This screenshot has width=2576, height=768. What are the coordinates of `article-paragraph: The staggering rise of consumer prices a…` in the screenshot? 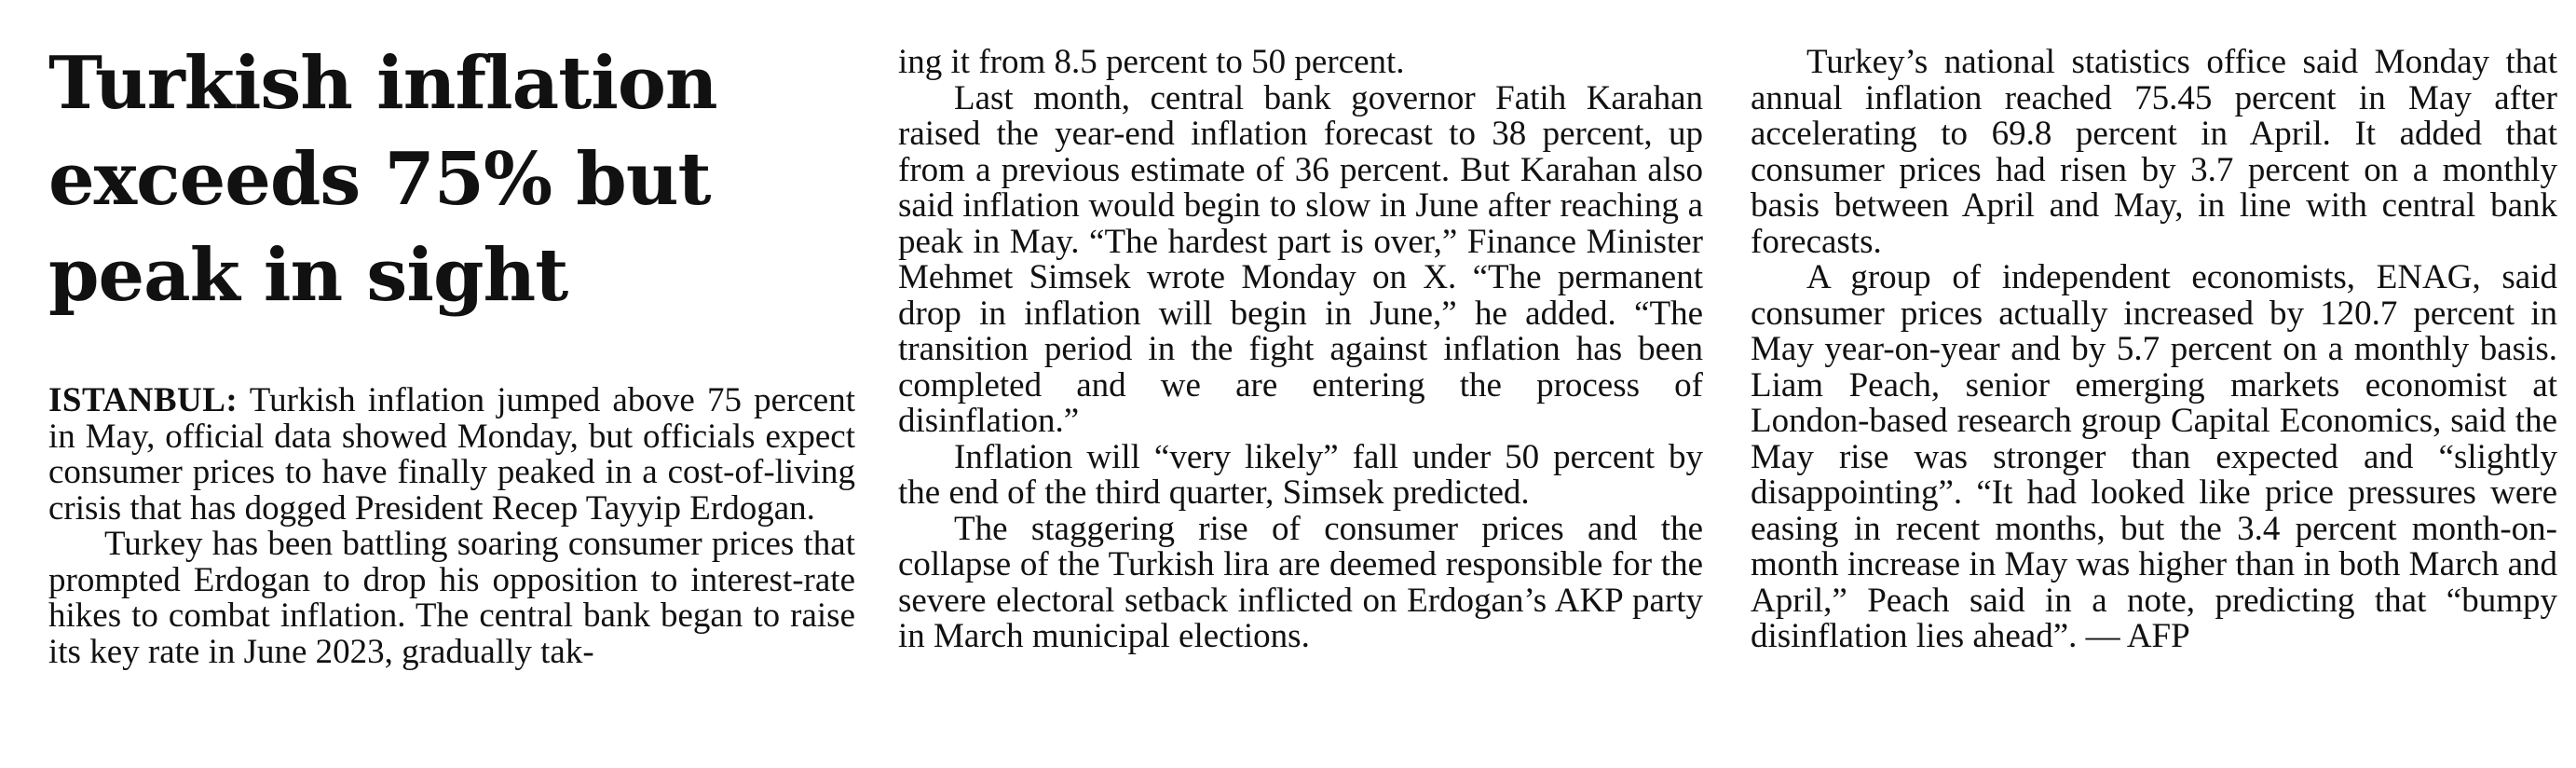 It's located at (1300, 582).